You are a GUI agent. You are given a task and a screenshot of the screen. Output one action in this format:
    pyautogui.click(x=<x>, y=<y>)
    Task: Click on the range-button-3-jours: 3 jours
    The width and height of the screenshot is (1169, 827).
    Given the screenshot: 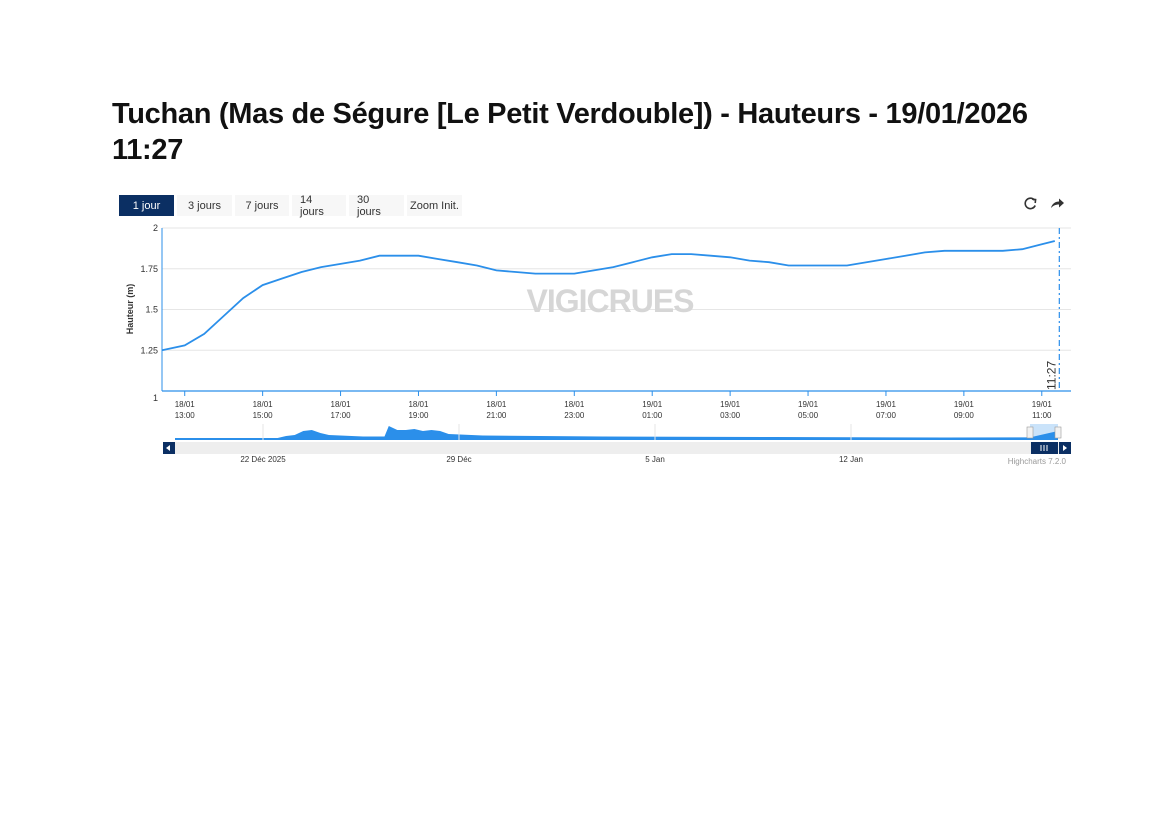 What is the action you would take?
    pyautogui.click(x=204, y=205)
    